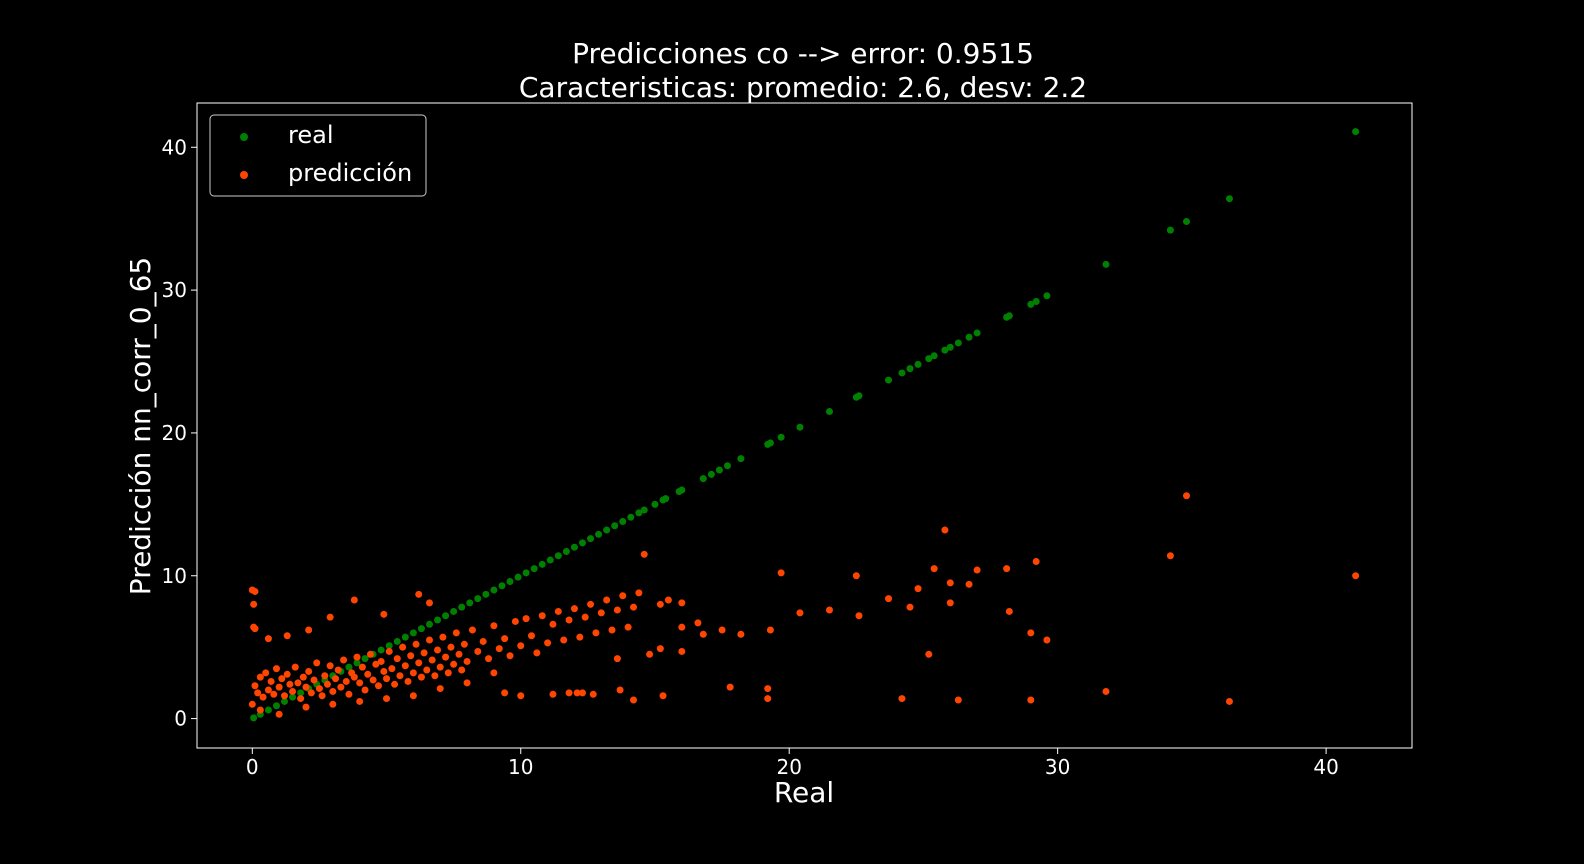  I want to click on legend-label-real: real, so click(310, 135).